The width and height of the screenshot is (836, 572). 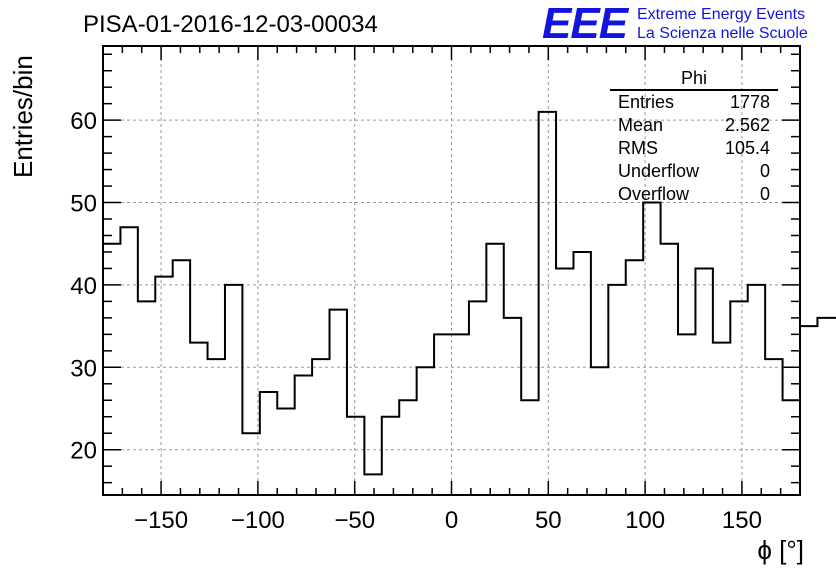 I want to click on eee-logo: EEE, so click(x=585, y=24).